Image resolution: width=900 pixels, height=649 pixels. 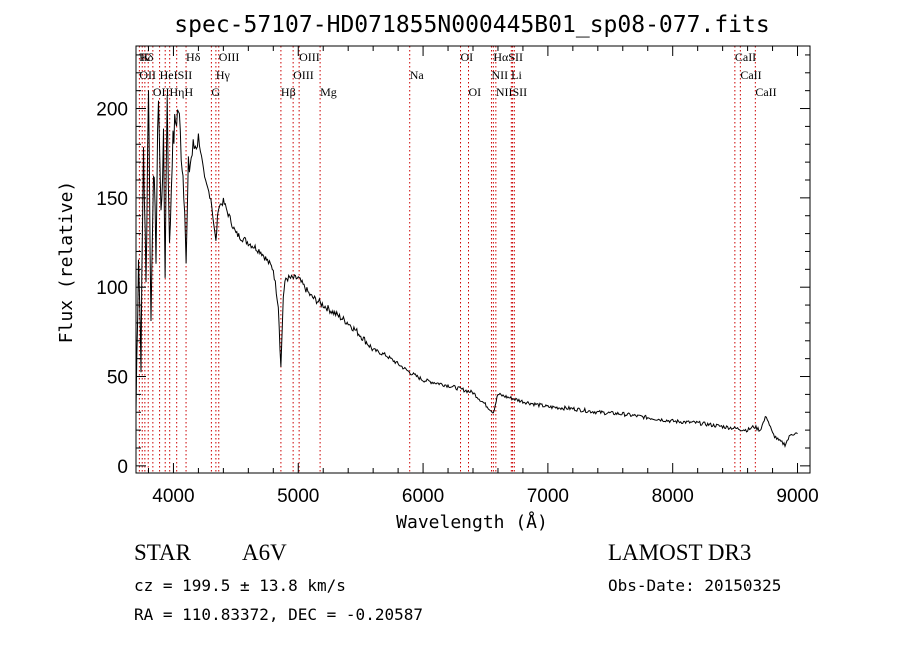 I want to click on spectral-line-label: Mg, so click(x=328, y=92).